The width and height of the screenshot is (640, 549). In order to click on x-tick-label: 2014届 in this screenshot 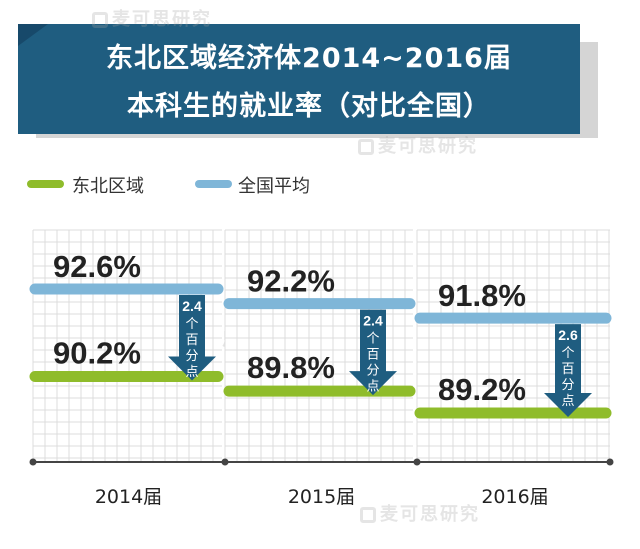, I will do `click(128, 497)`.